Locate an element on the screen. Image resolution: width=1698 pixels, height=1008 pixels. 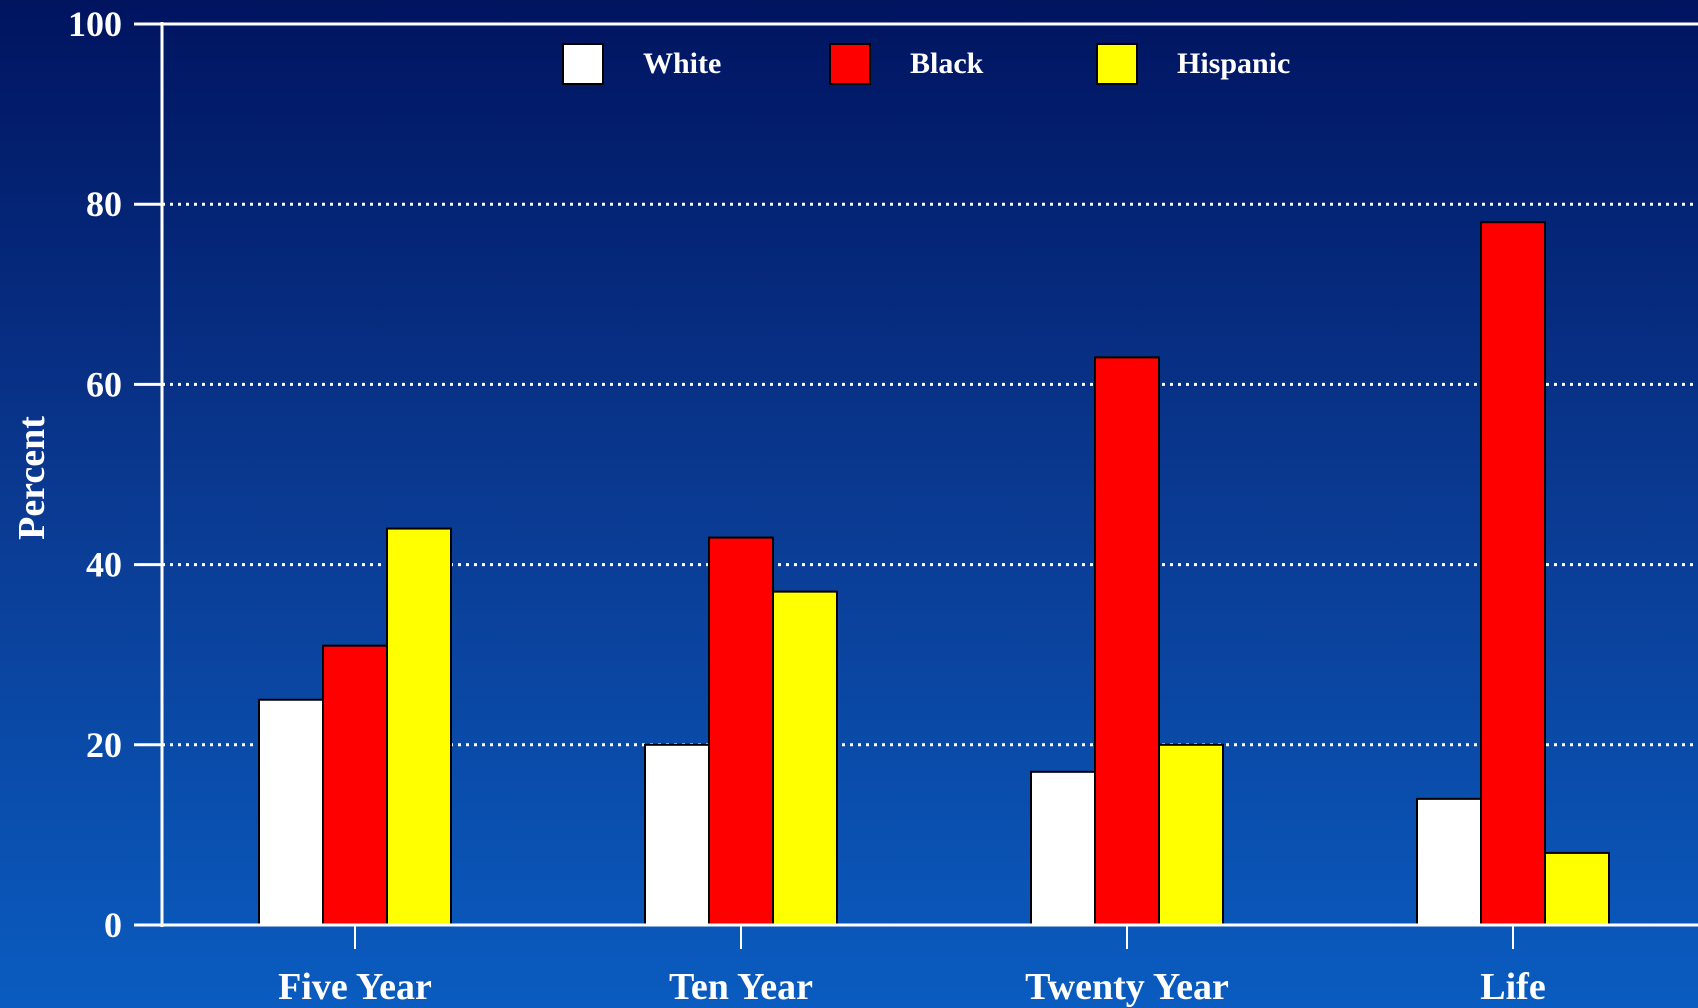
y-tick-label: 100 is located at coordinates (95, 24).